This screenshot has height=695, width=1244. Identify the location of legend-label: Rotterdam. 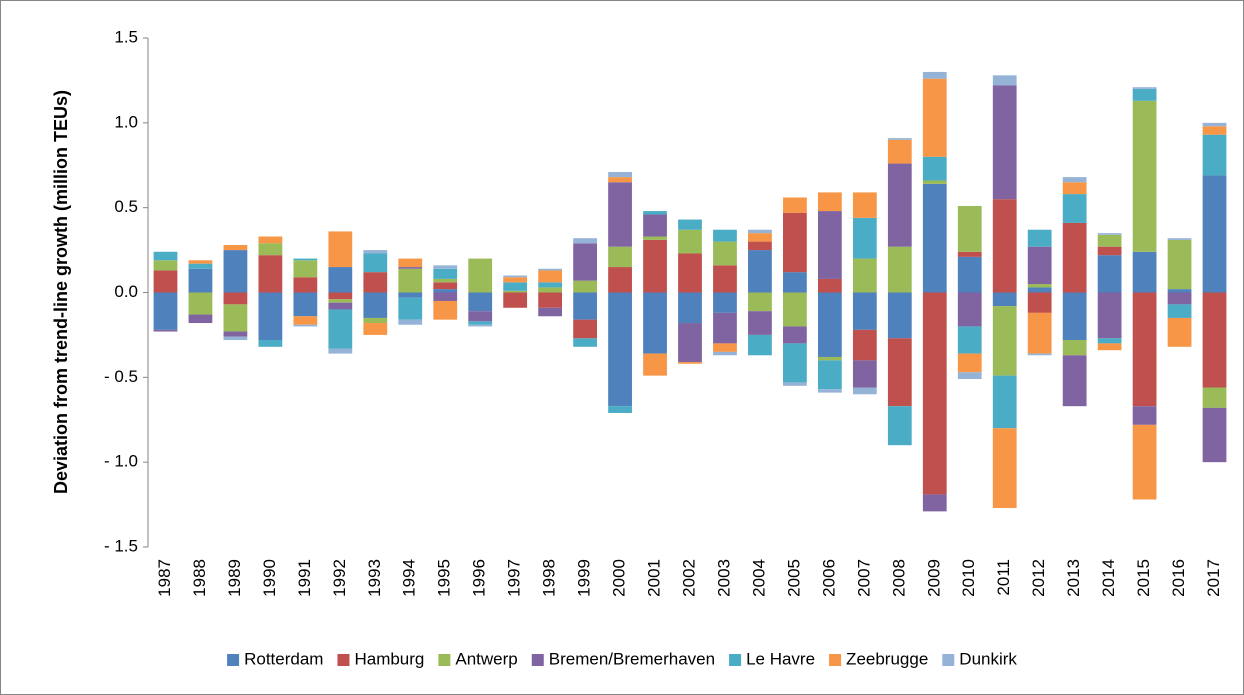
(283, 658).